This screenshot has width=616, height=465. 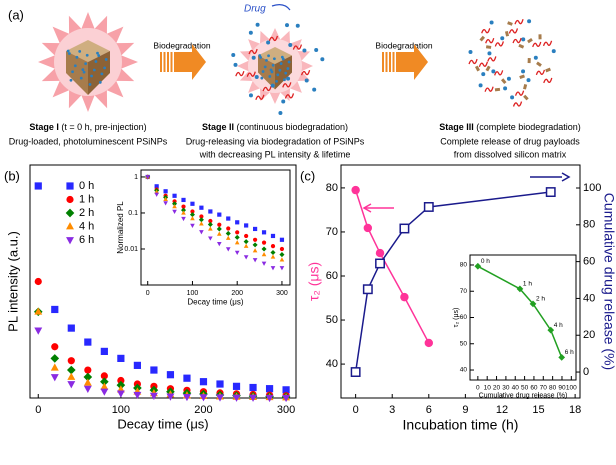 I want to click on y2-tick-label: 40, so click(x=589, y=298).